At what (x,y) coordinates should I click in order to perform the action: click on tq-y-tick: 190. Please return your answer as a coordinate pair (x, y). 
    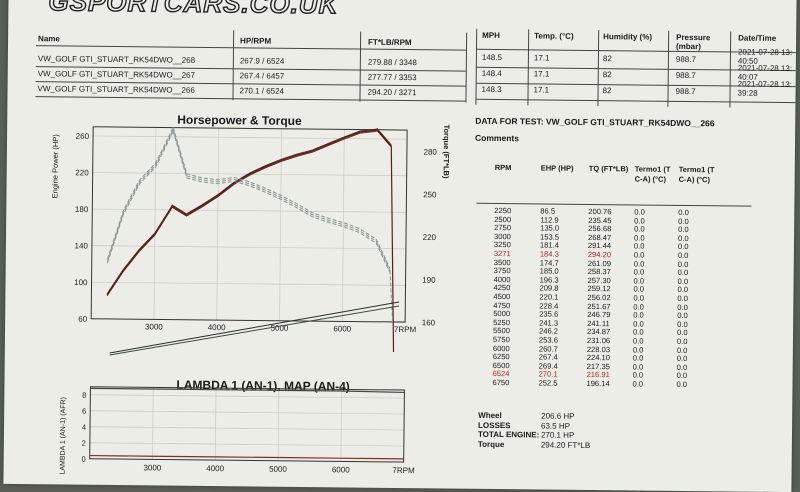
    Looking at the image, I should click on (429, 280).